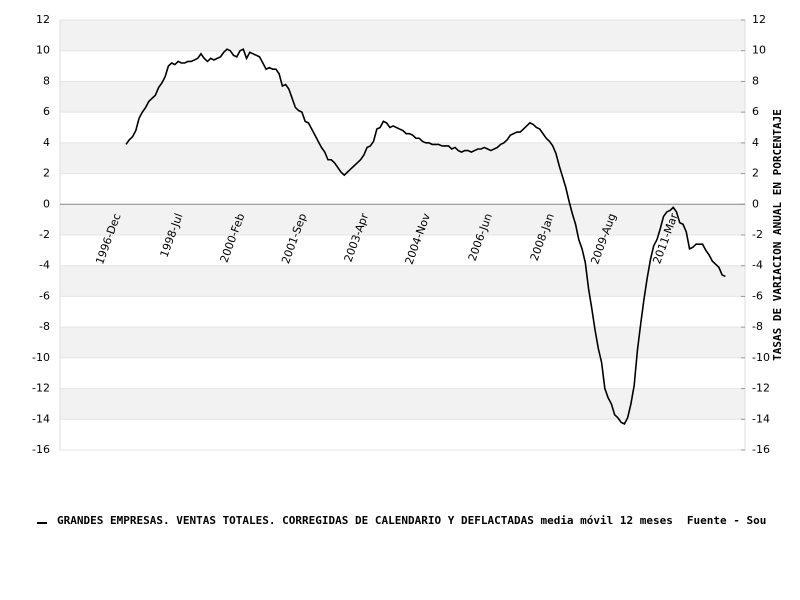 This screenshot has width=800, height=600. Describe the element at coordinates (759, 19) in the screenshot. I see `y2-tick-label: 12` at that location.